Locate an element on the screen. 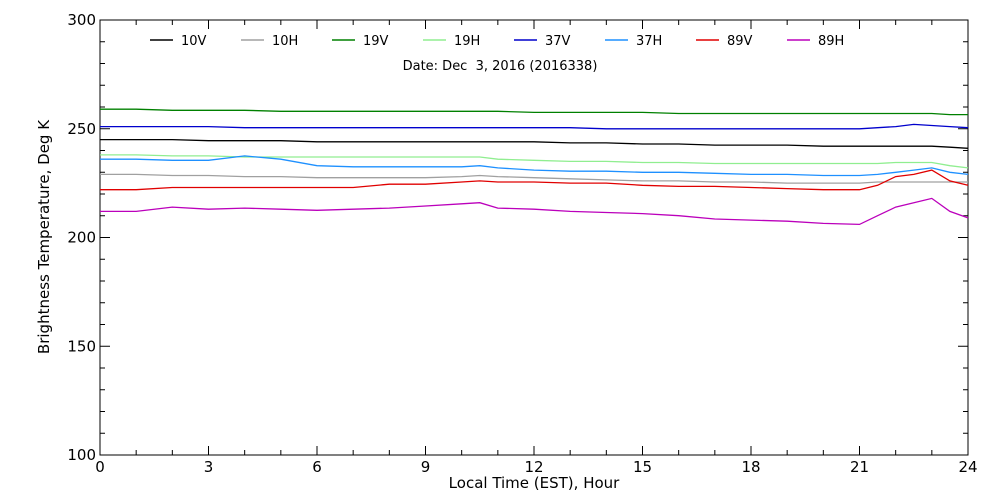 This screenshot has height=500, width=1000. x-axis-title: Local Time (EST), Hour is located at coordinates (534, 483).